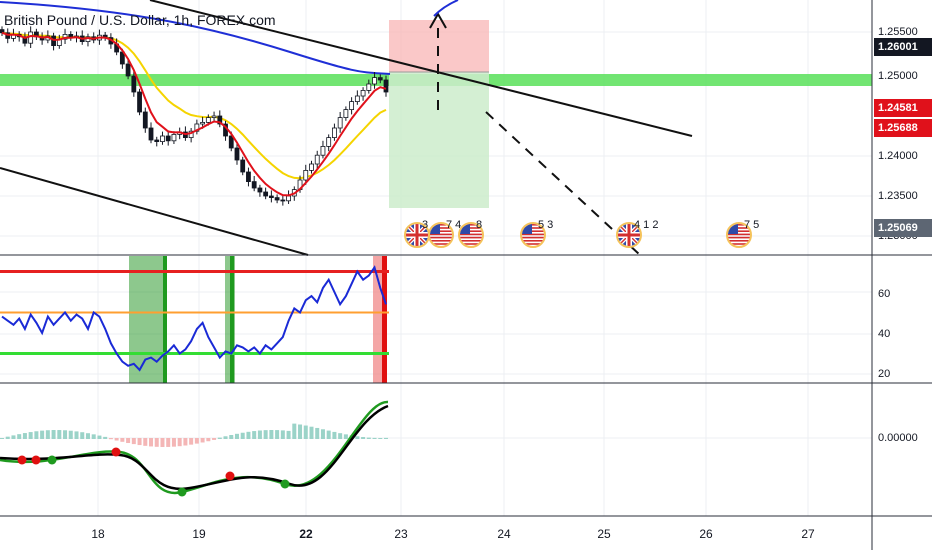 This screenshot has width=932, height=550. I want to click on time-axis-label: 26, so click(706, 534).